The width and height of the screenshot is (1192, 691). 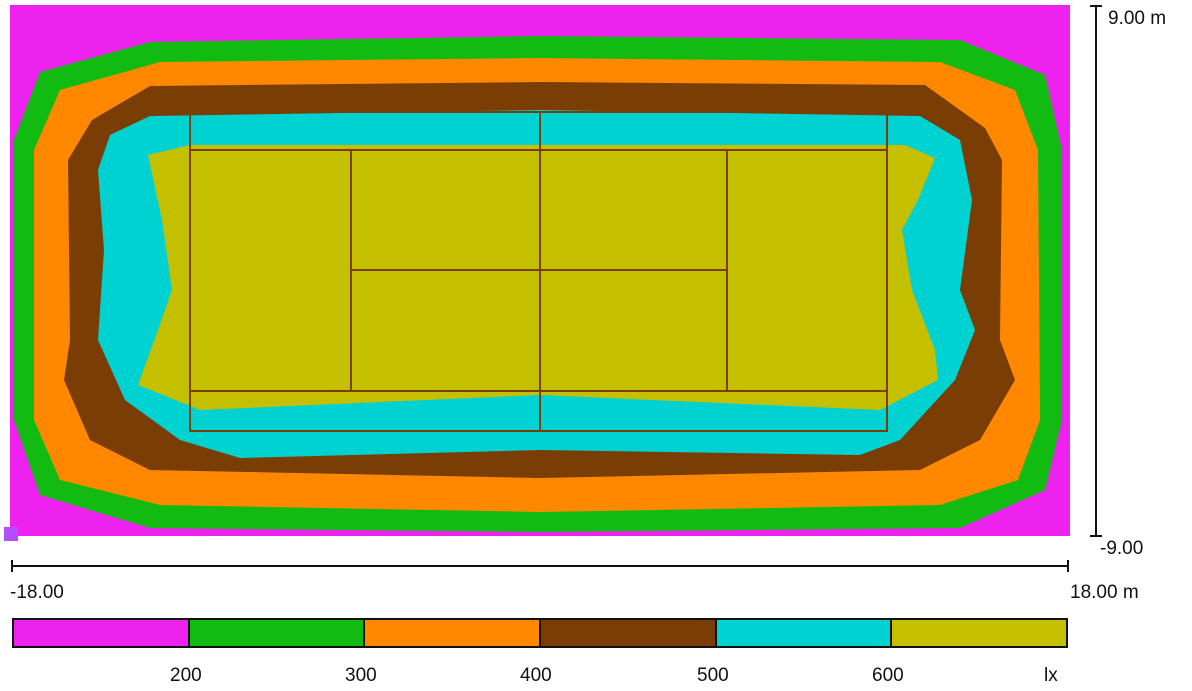 What do you see at coordinates (1122, 548) in the screenshot?
I see `y-axis-min-label: -9.00` at bounding box center [1122, 548].